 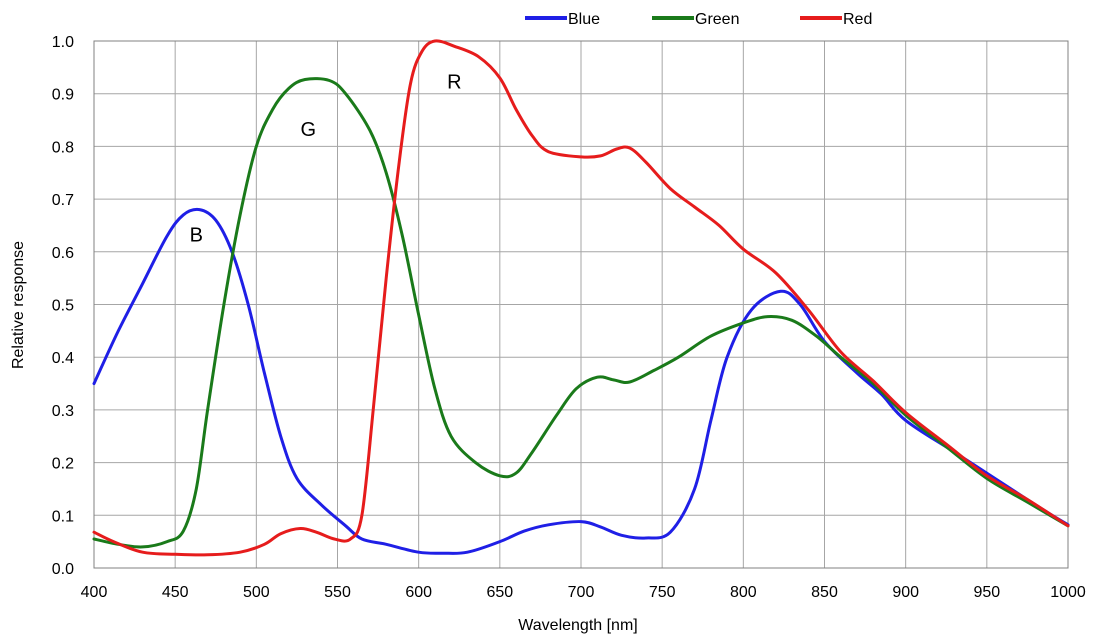 What do you see at coordinates (63, 569) in the screenshot?
I see `y-tick-label: 0.0` at bounding box center [63, 569].